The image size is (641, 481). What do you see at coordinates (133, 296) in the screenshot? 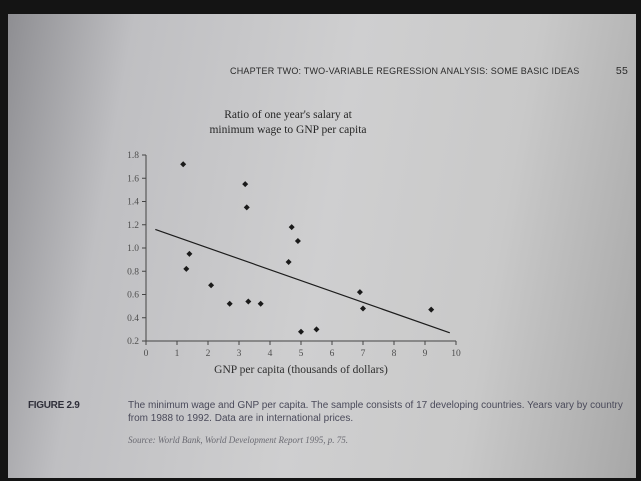
I see `y-tick-label: 0.6` at bounding box center [133, 296].